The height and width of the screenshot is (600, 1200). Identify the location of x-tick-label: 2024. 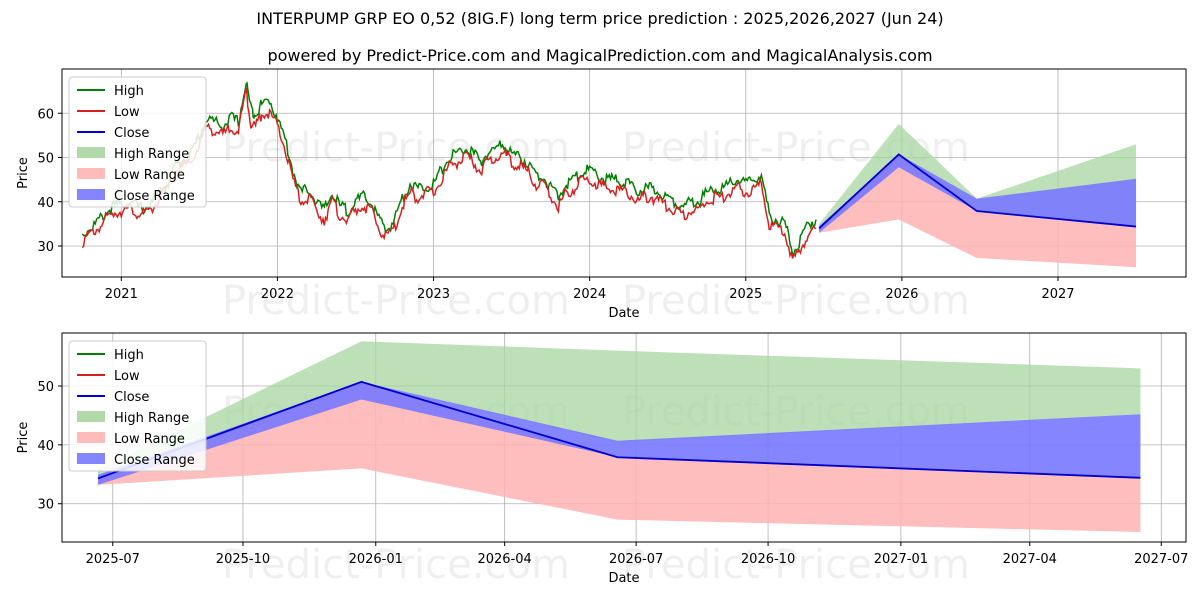
(589, 294).